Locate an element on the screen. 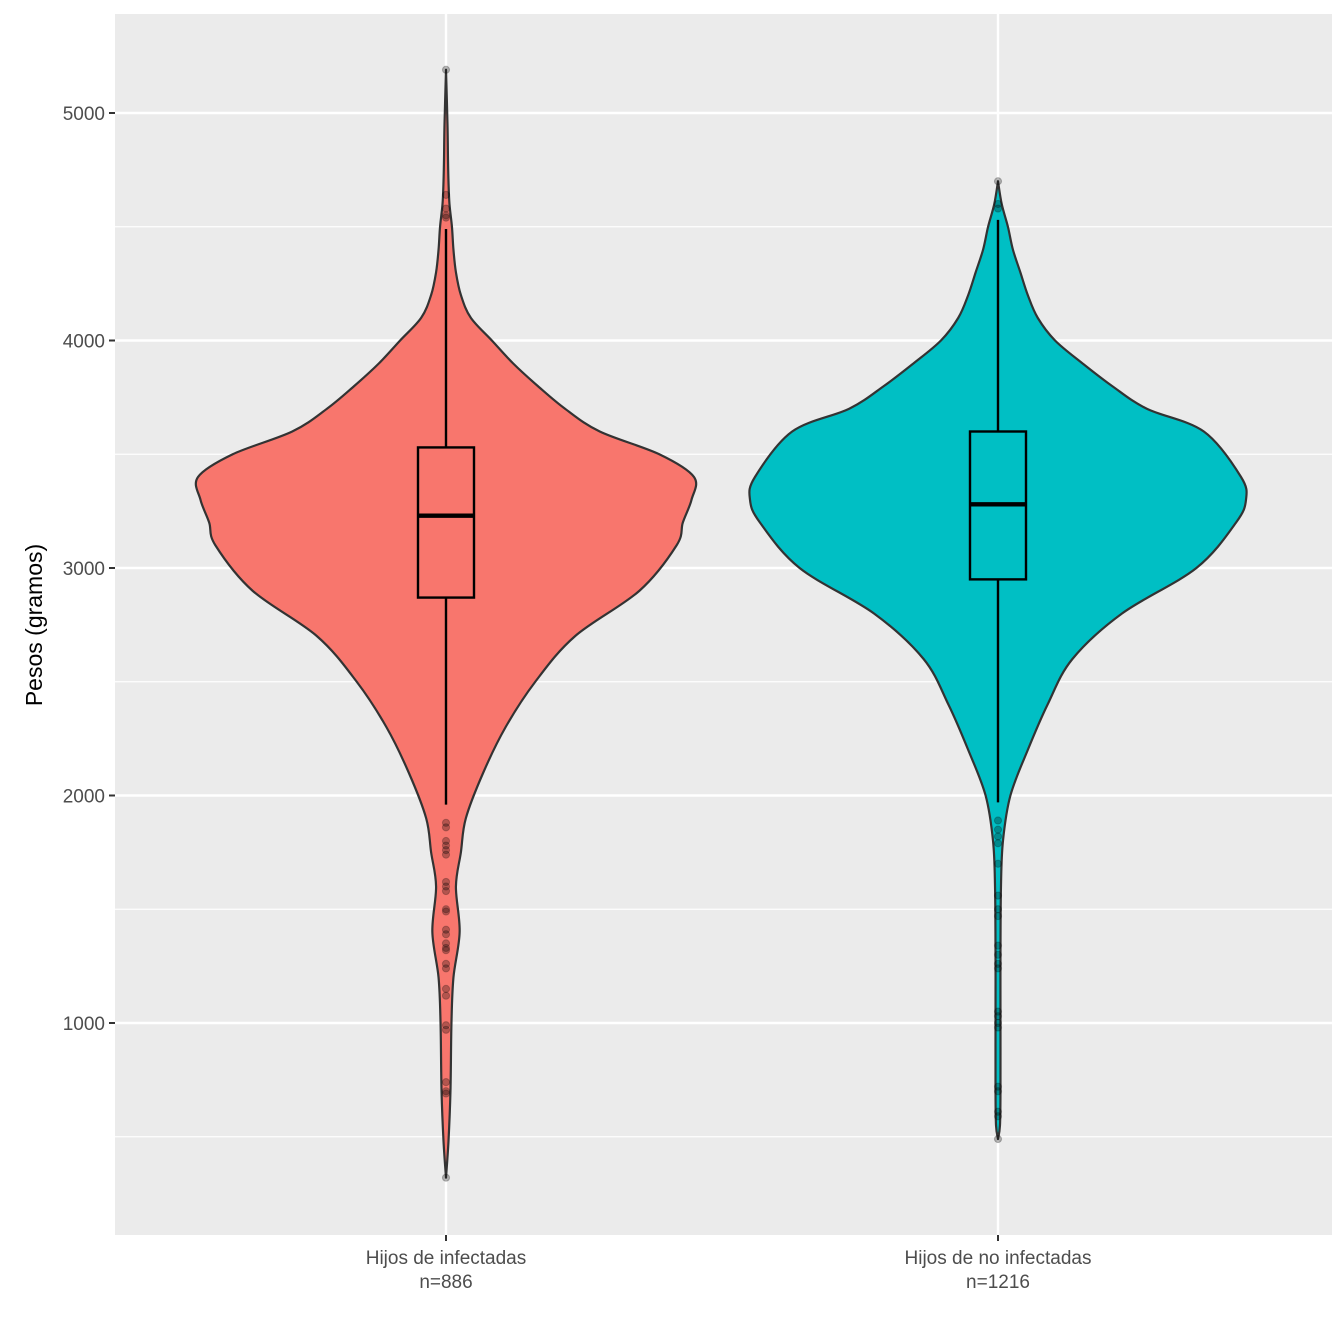 This screenshot has width=1344, height=1344. x-tick-label: Hijos de infectadas is located at coordinates (446, 1258).